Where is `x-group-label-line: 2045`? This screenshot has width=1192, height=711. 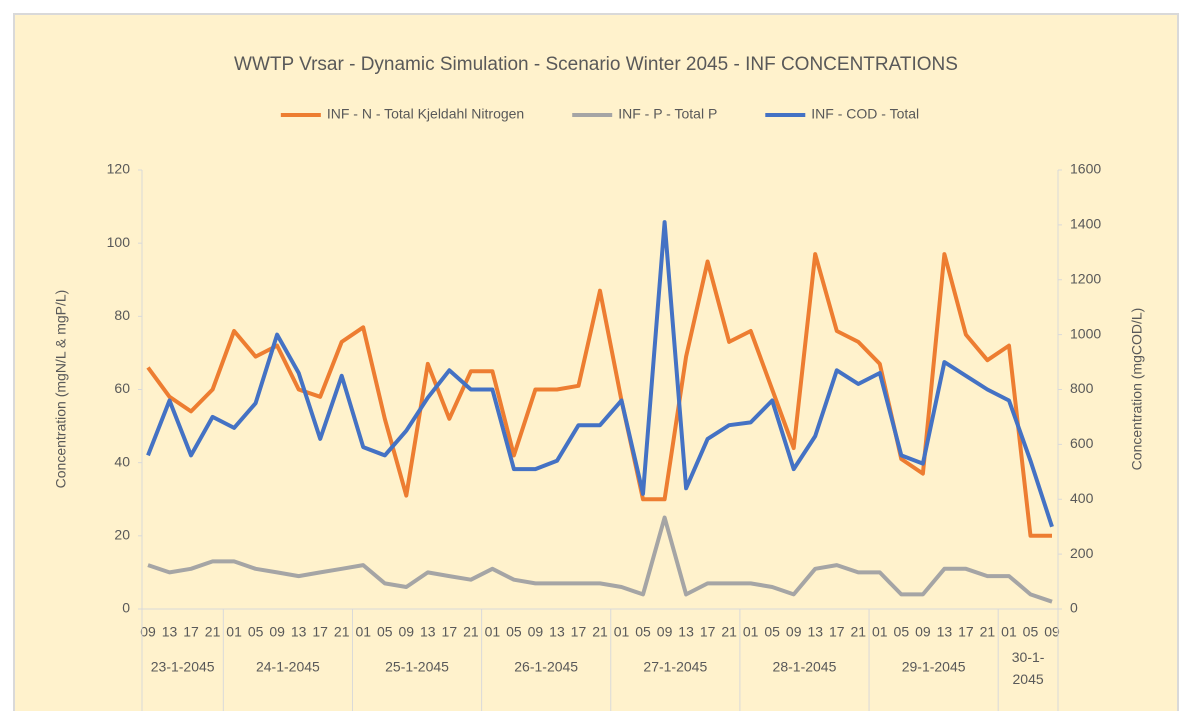 x-group-label-line: 2045 is located at coordinates (1028, 679).